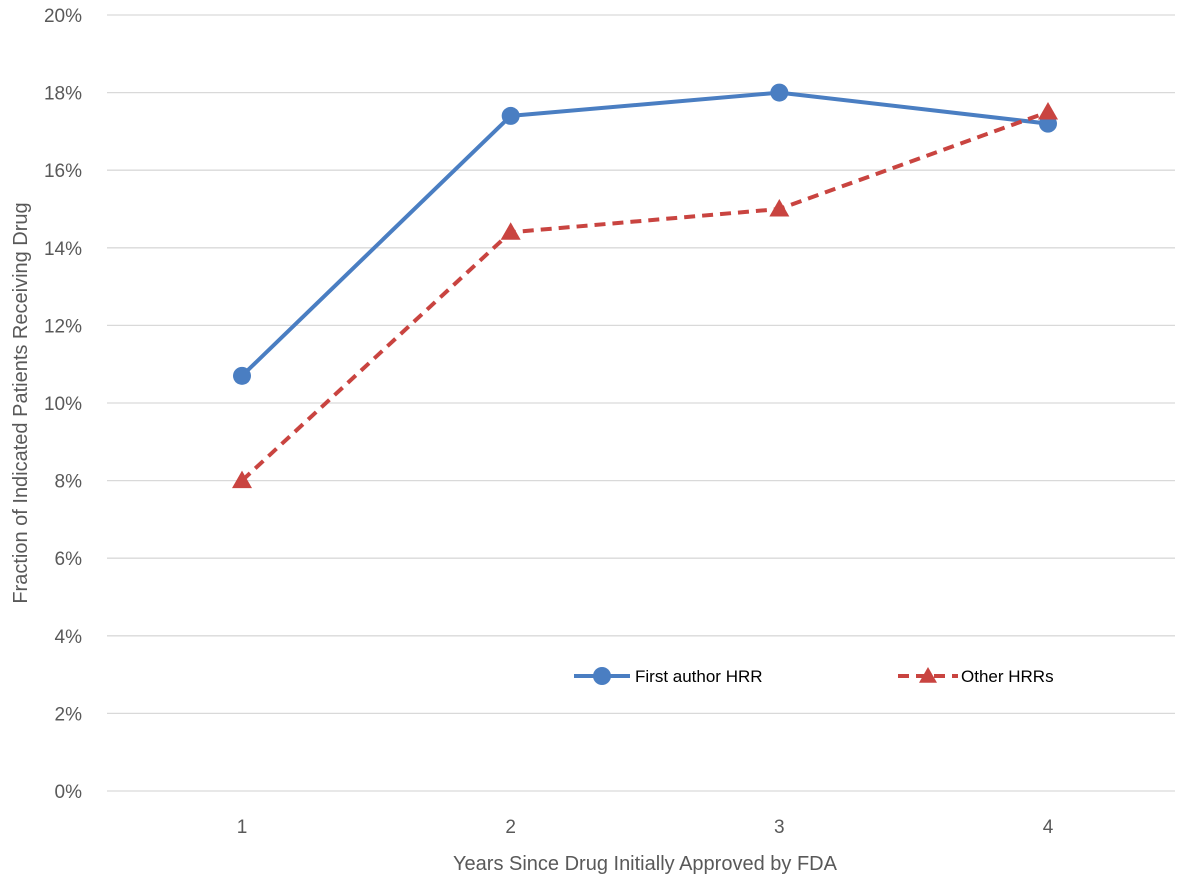  Describe the element at coordinates (814, 676) in the screenshot. I see `legend: First author HRR Other HRRs` at that location.